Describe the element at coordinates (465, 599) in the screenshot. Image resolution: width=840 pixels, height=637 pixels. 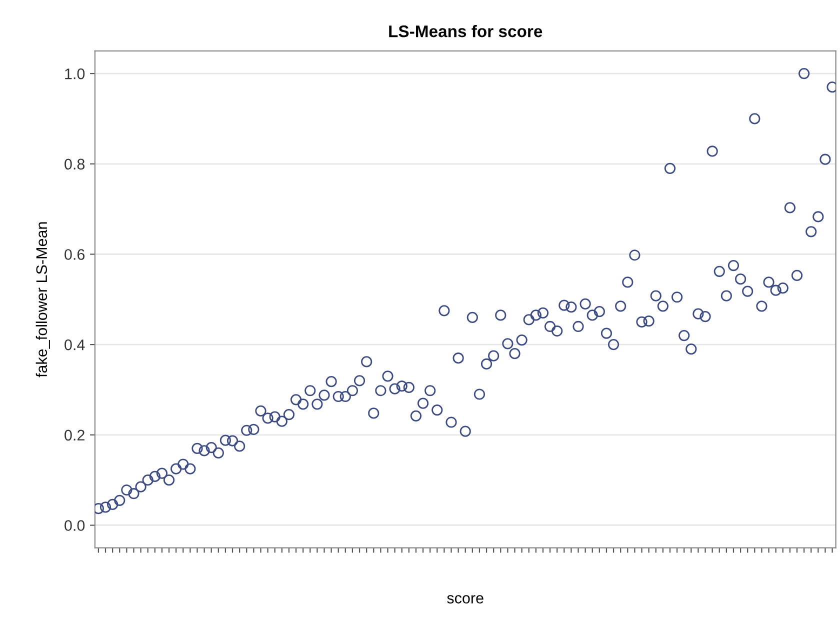
I see `x-axis-title: score` at that location.